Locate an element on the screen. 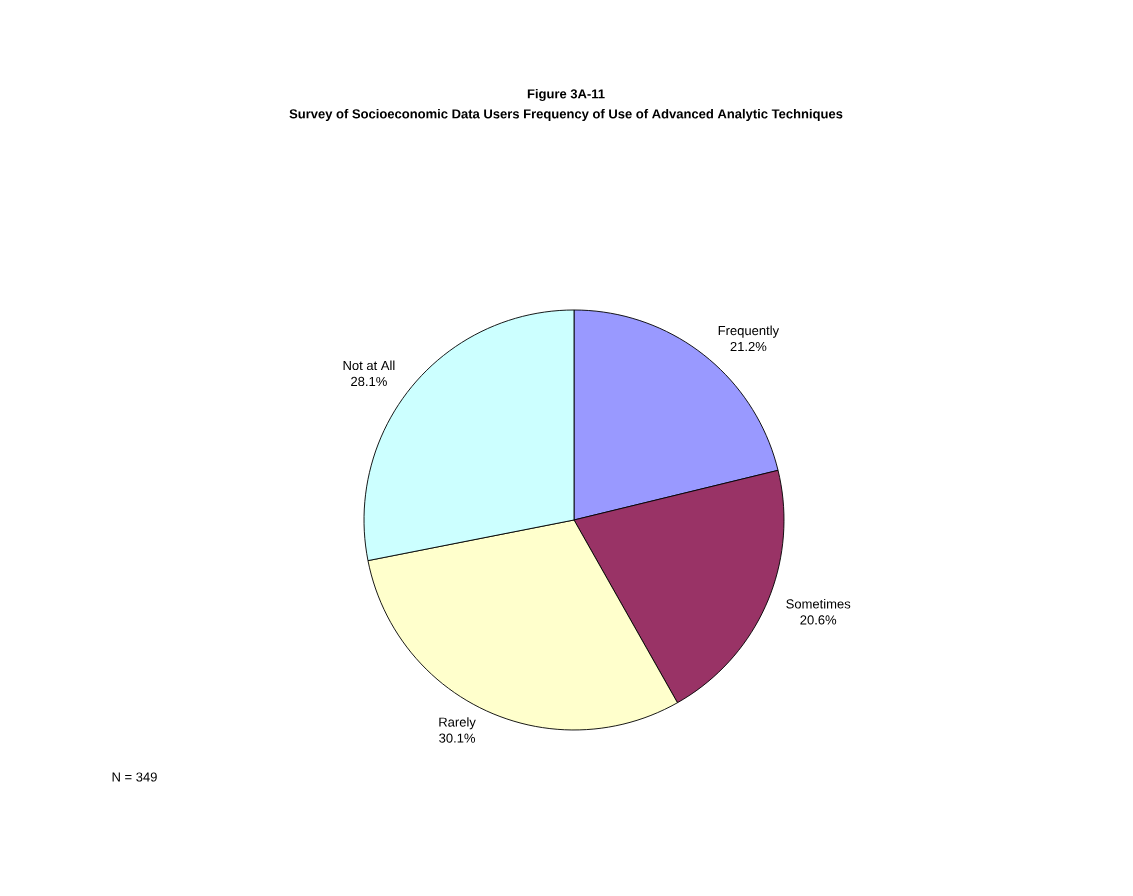  slice-label: Rarely is located at coordinates (457, 723).